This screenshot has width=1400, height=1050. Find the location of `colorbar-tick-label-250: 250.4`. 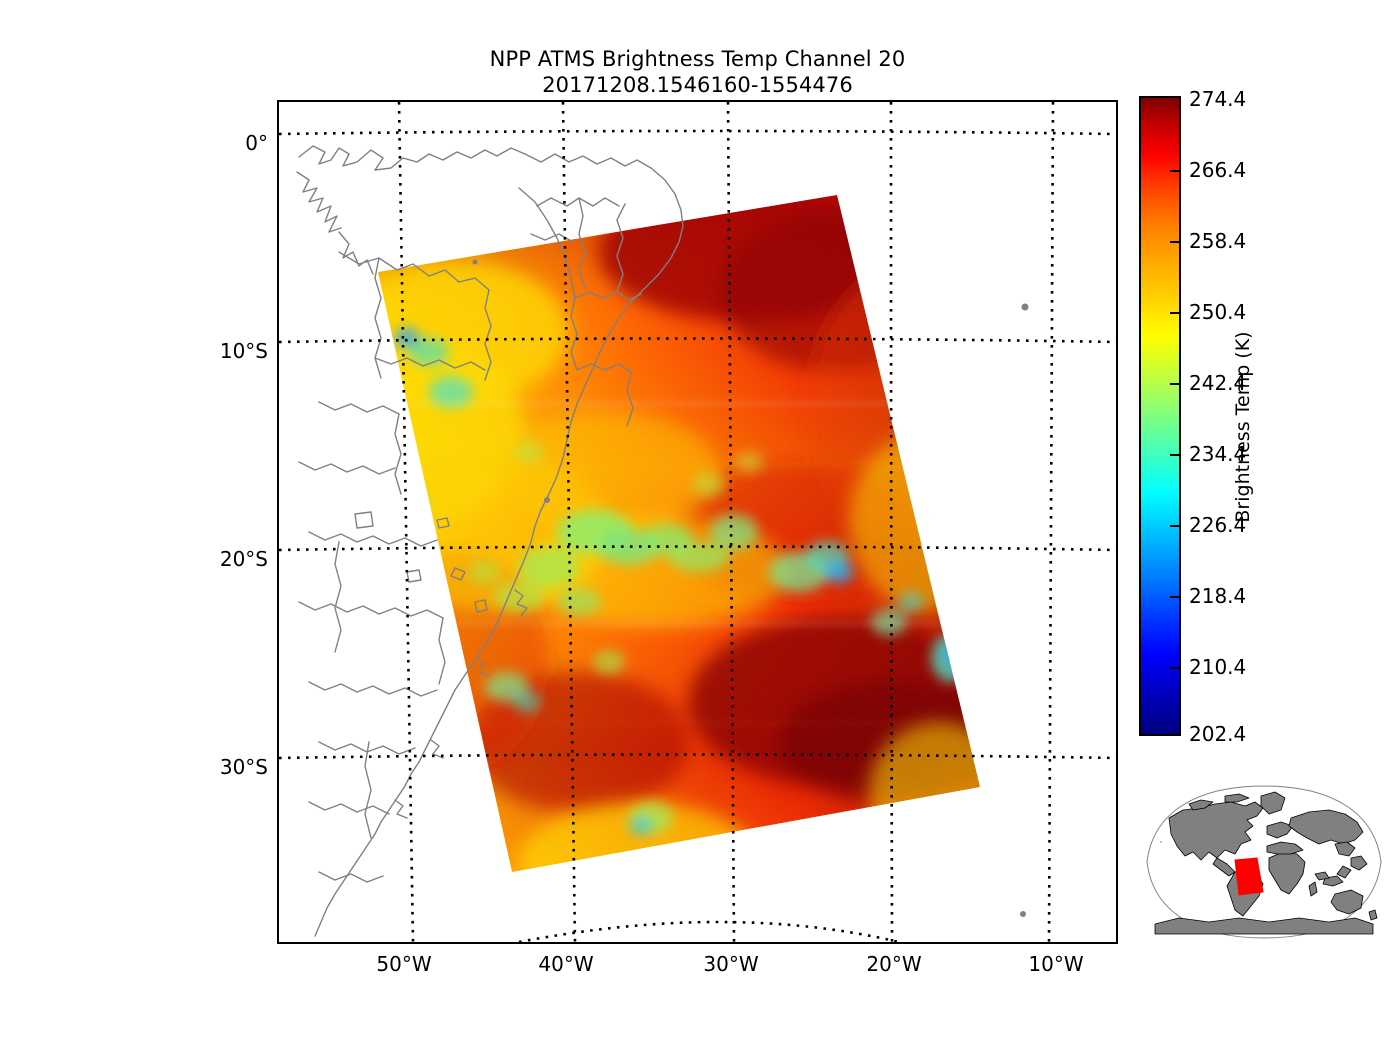

colorbar-tick-label-250: 250.4 is located at coordinates (1218, 312).